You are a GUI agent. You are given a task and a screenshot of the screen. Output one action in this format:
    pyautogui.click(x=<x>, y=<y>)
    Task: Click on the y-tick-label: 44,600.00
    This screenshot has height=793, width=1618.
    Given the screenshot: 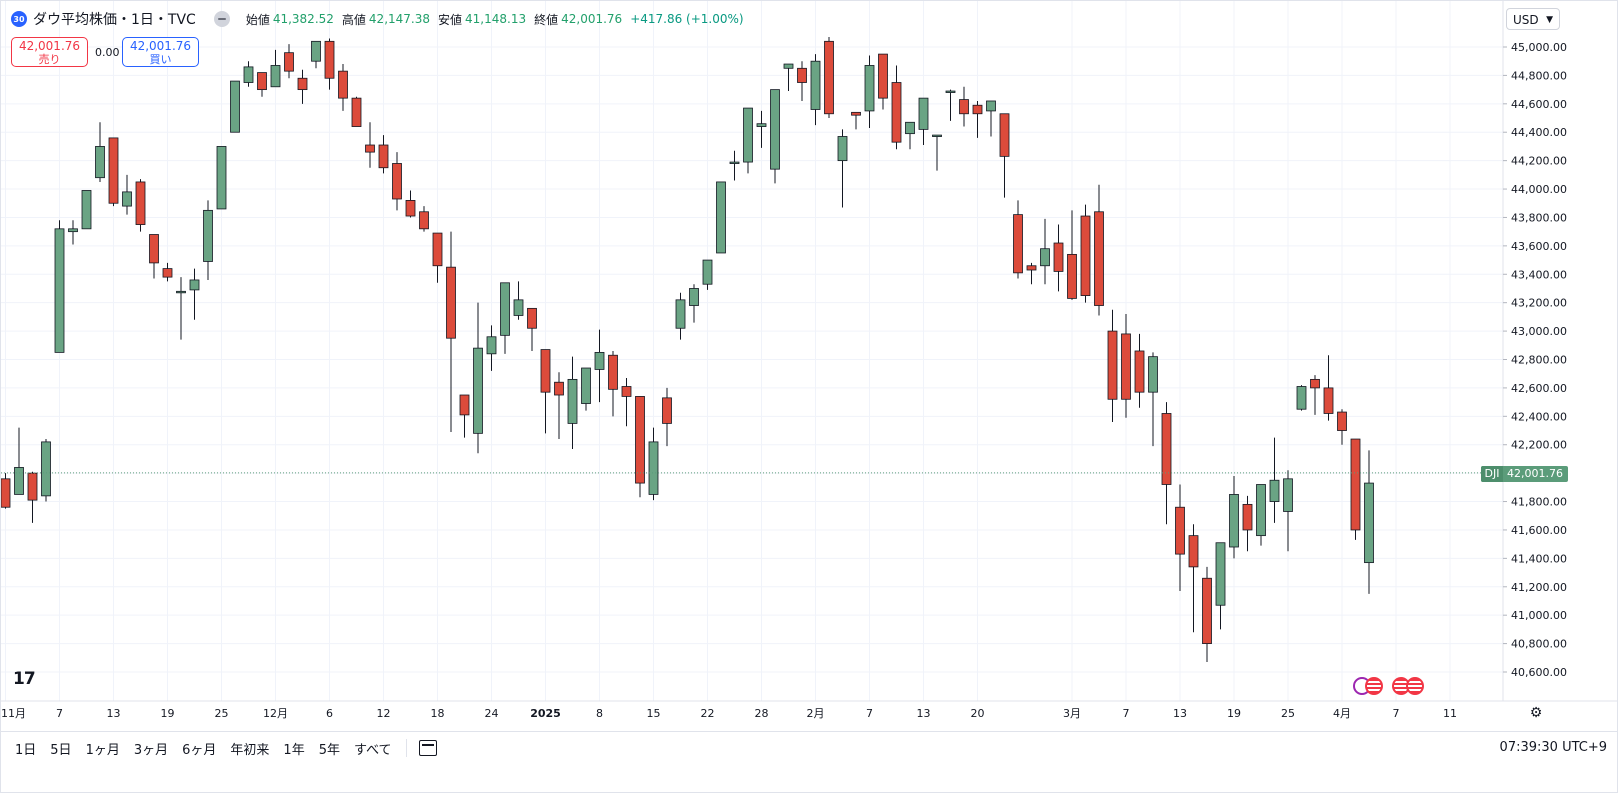 What is the action you would take?
    pyautogui.click(x=1539, y=104)
    